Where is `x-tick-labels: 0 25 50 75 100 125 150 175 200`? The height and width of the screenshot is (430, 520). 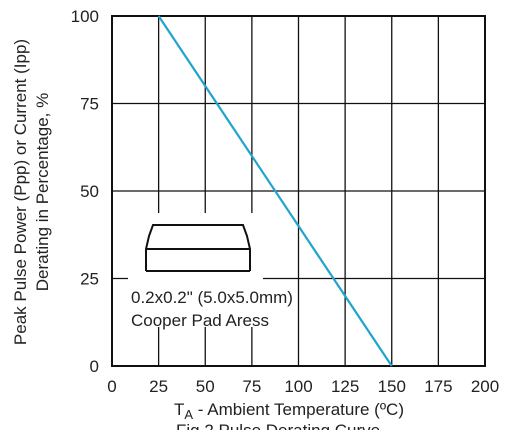
x-tick-labels: 0 25 50 75 100 125 150 175 200 is located at coordinates (303, 386).